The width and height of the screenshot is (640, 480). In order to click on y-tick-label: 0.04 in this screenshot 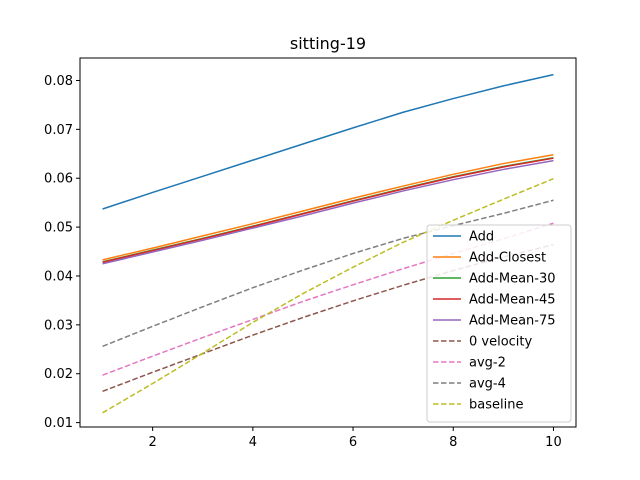, I will do `click(58, 276)`.